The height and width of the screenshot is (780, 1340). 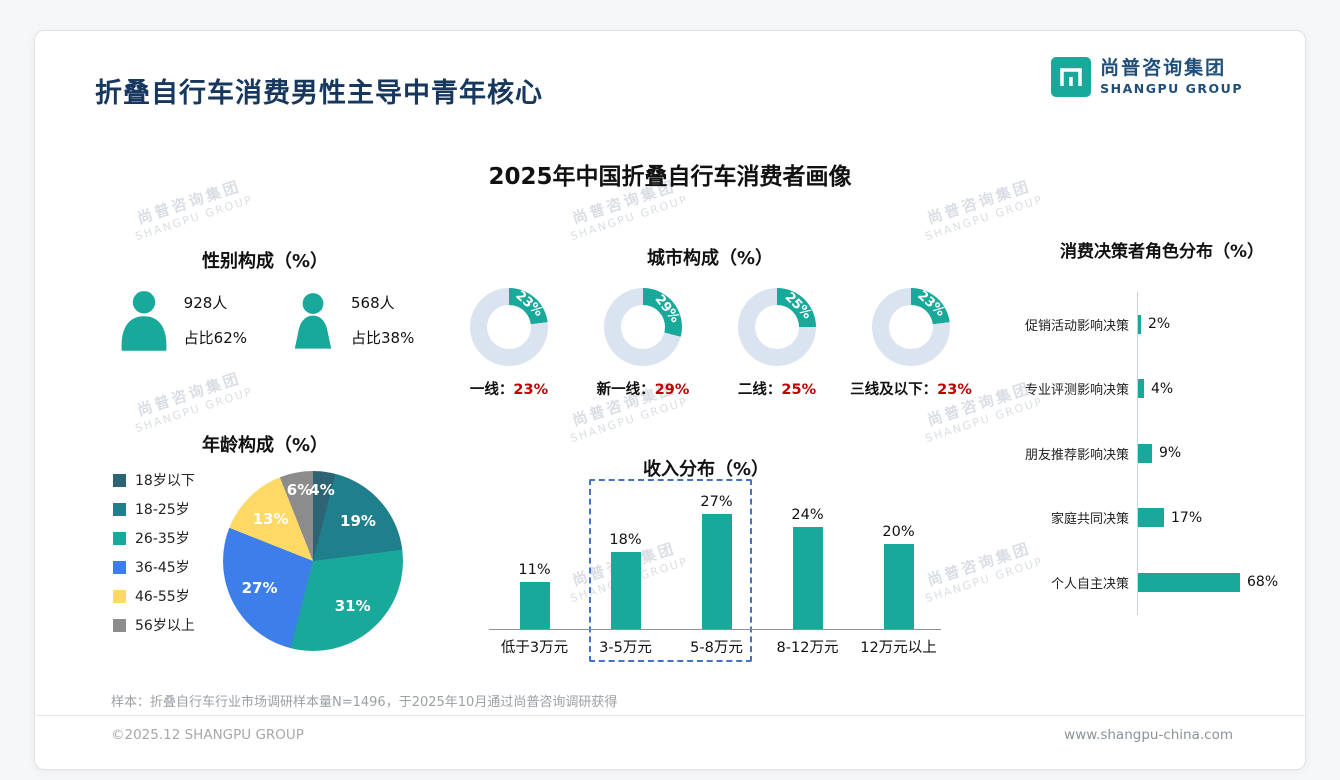 I want to click on website-link: www.shangpu-china.com, so click(x=1148, y=735).